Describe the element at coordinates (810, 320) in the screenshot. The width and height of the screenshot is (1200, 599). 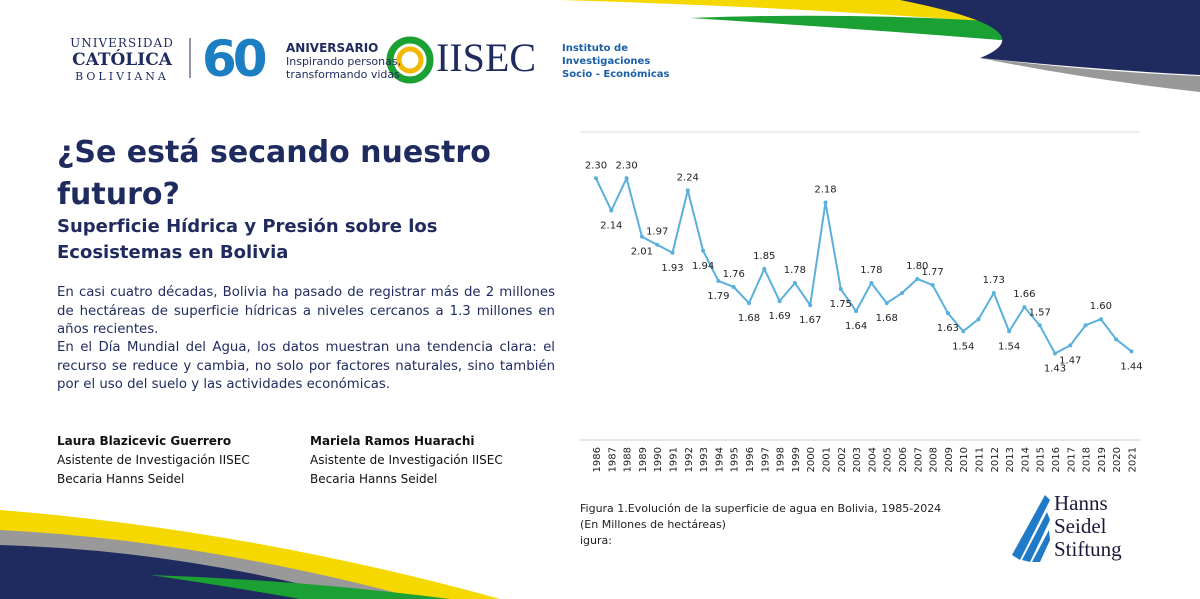
I see `data-label: 1.67` at that location.